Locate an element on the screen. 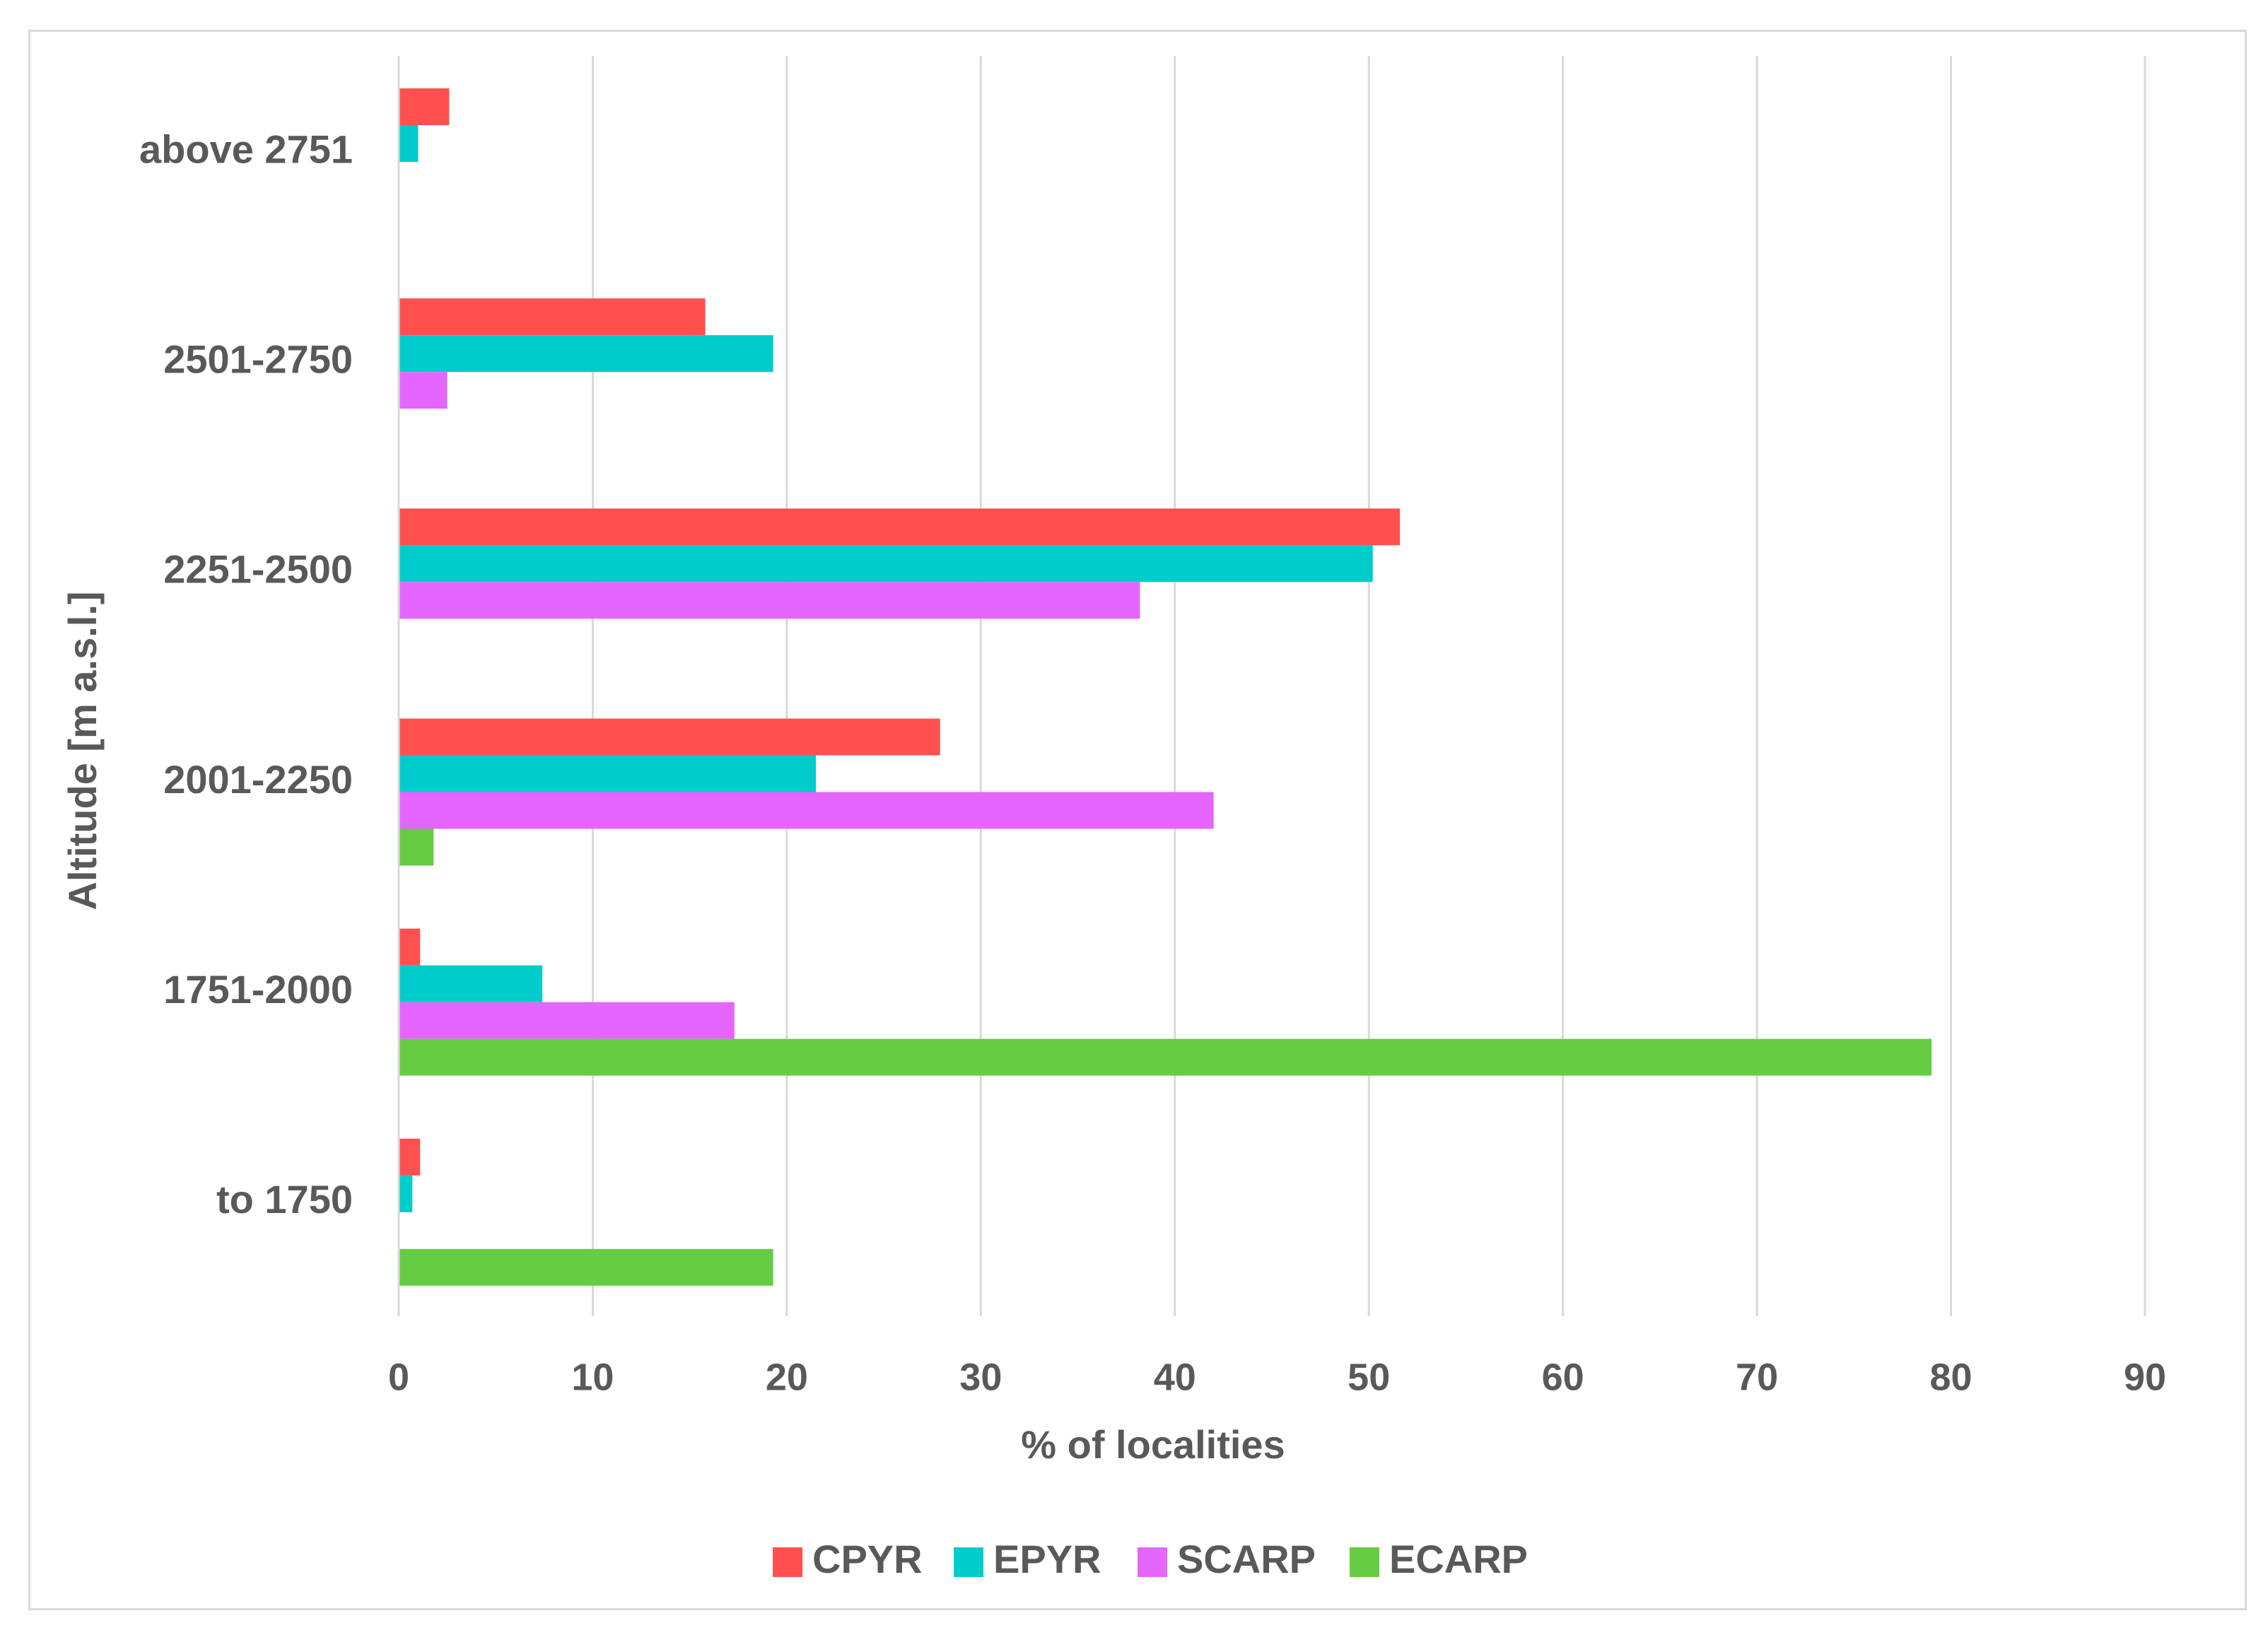  y-category-label: 2501-2750 is located at coordinates (258, 359).